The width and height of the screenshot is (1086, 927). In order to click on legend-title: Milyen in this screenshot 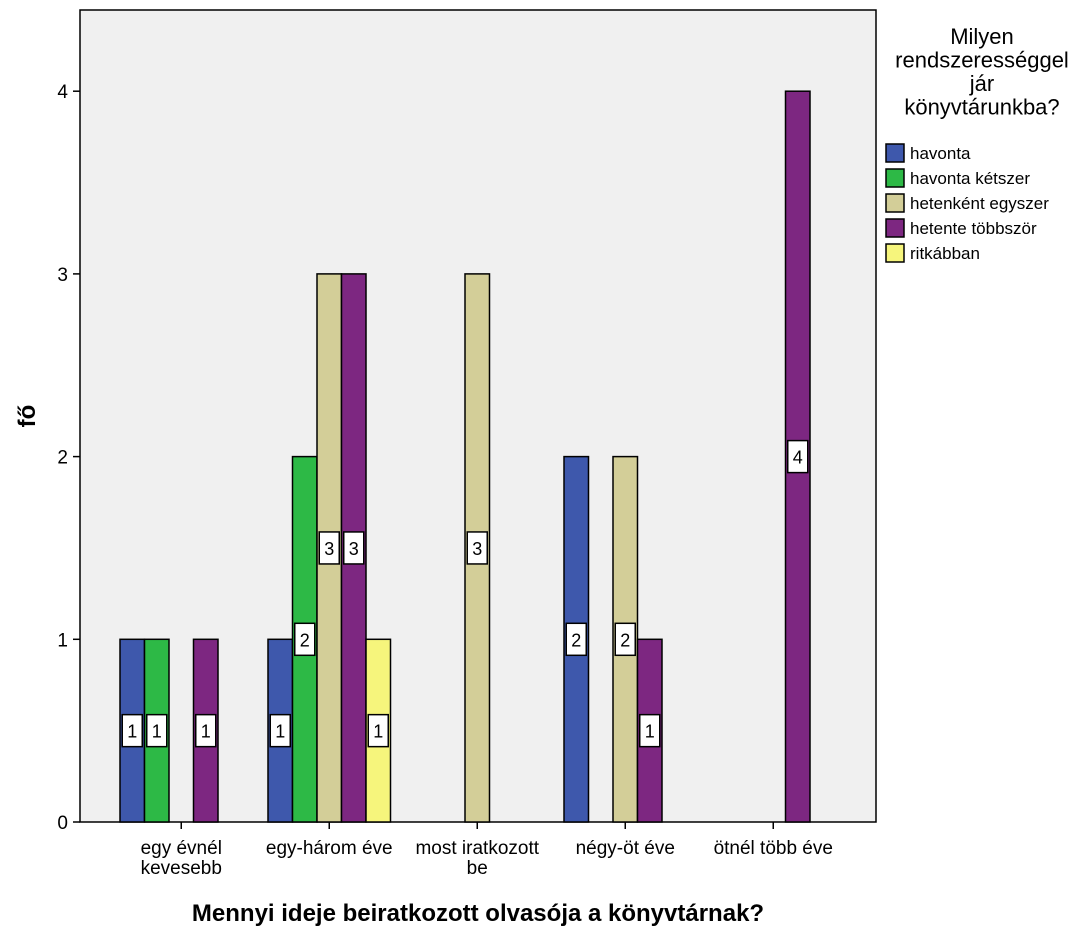, I will do `click(982, 36)`.